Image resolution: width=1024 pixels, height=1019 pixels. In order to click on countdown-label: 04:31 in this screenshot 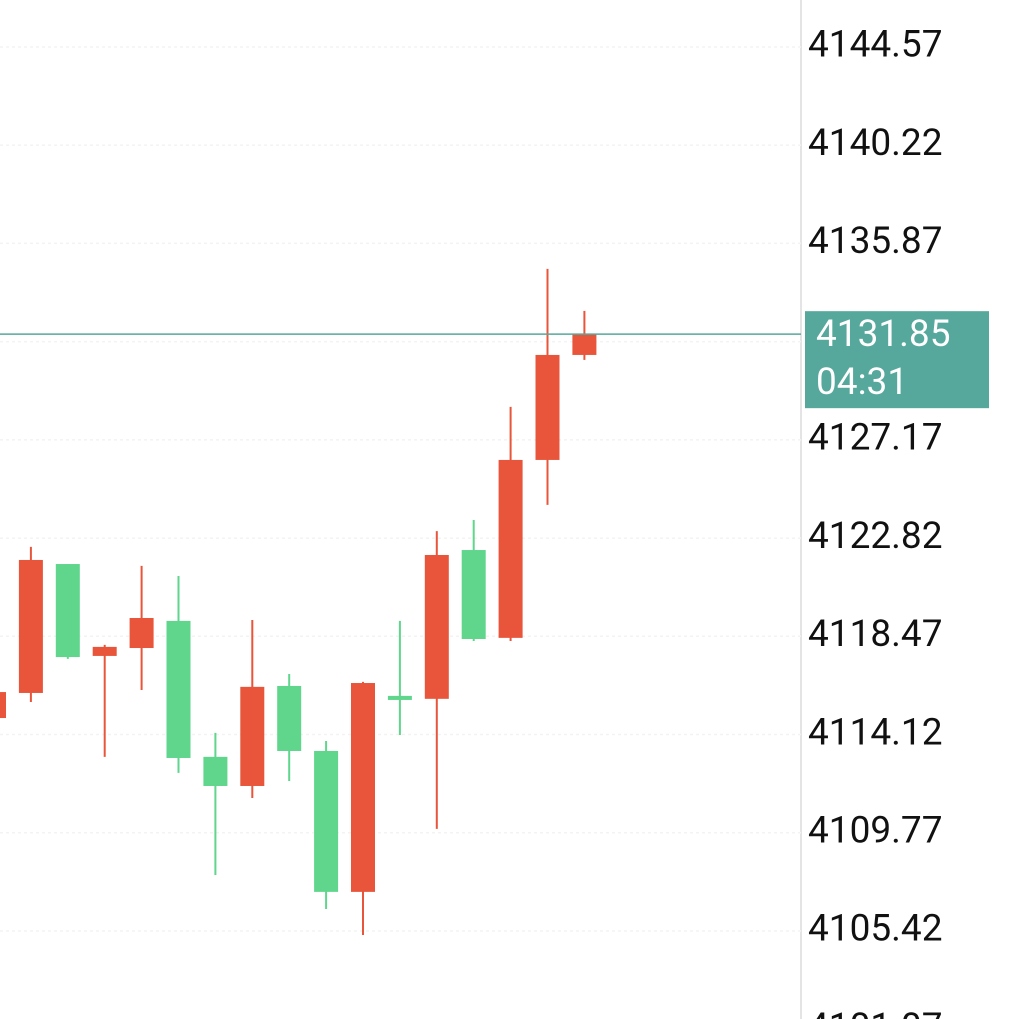, I will do `click(862, 382)`.